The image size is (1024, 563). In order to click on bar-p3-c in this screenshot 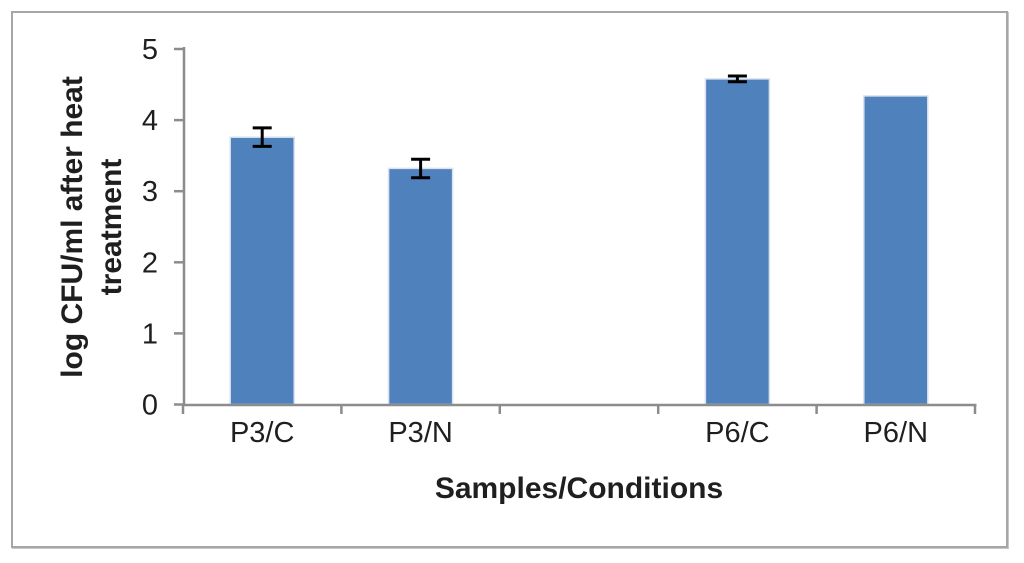, I will do `click(262, 271)`.